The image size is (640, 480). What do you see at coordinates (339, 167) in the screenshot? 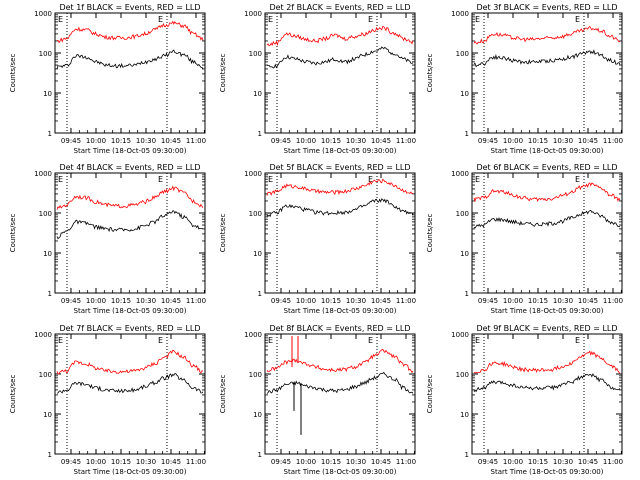
I see `chart-title: Det 5f BLACK = Events, RED = LLD` at bounding box center [339, 167].